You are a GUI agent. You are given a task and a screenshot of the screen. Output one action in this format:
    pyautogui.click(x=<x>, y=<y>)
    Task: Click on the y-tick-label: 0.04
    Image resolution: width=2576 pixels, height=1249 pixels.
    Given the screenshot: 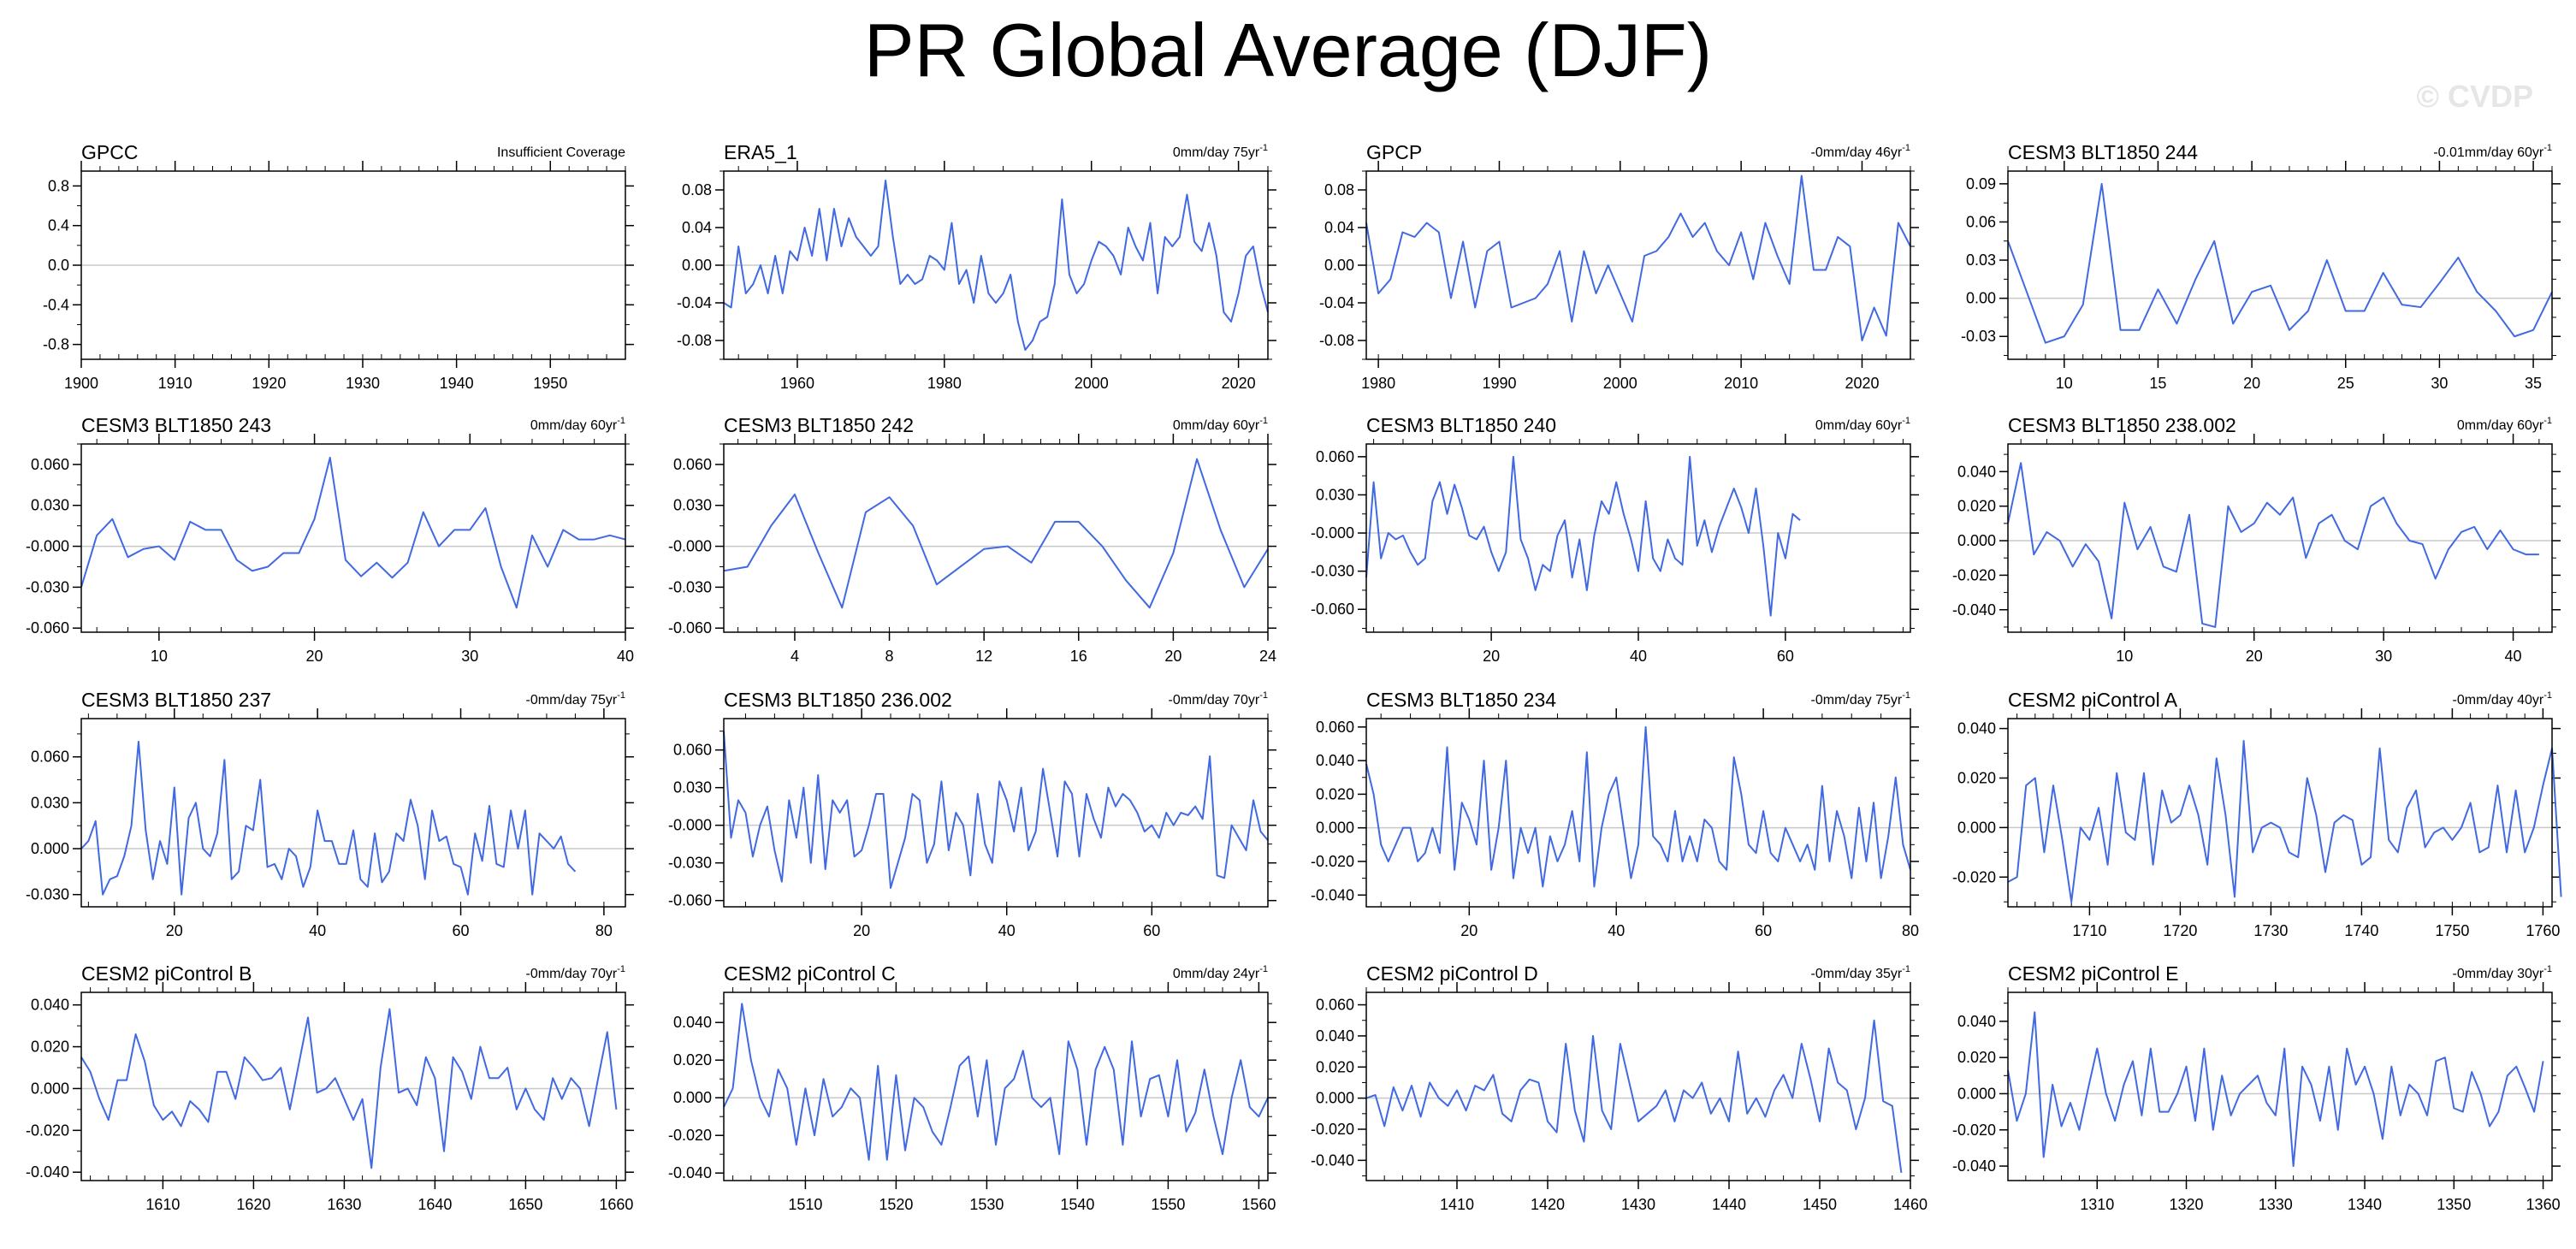 What is the action you would take?
    pyautogui.click(x=697, y=227)
    